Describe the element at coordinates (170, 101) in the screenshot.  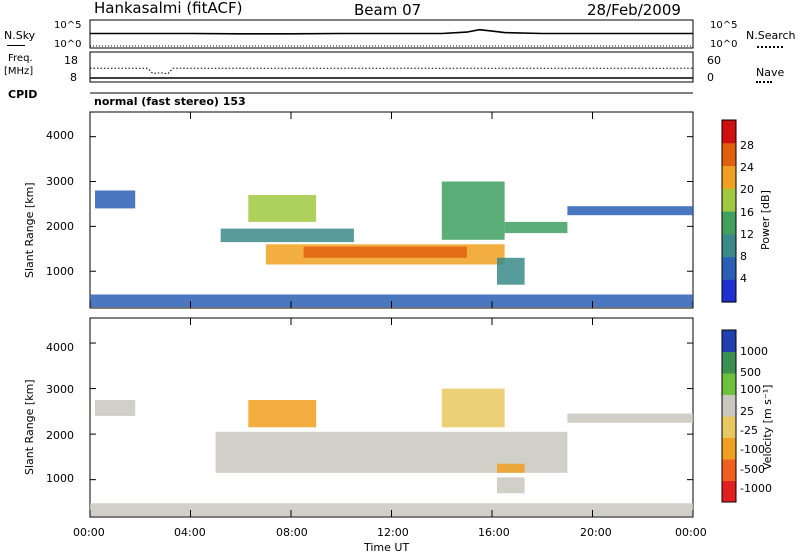
I see `cpid-text: normal (fast stereo) 153` at that location.